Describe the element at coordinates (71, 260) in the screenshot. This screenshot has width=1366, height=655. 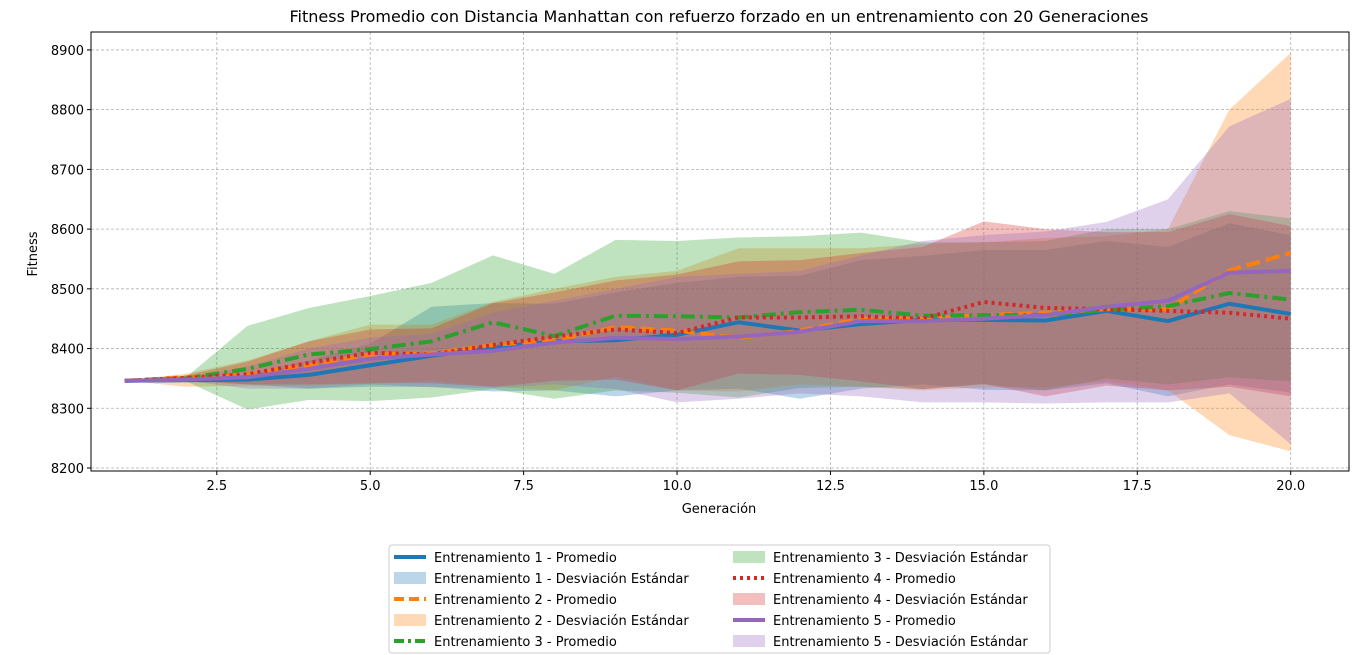
I see `y-axis-ticks: 8200 8300 8400 8500 8600 8700 8800 8900` at that location.